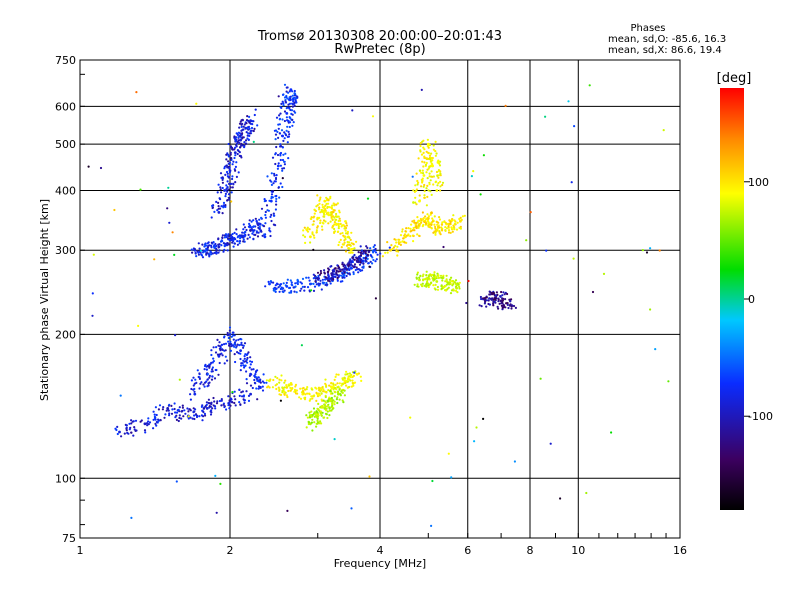 The image size is (800, 600). What do you see at coordinates (578, 550) in the screenshot?
I see `x-tick-label: 10` at bounding box center [578, 550].